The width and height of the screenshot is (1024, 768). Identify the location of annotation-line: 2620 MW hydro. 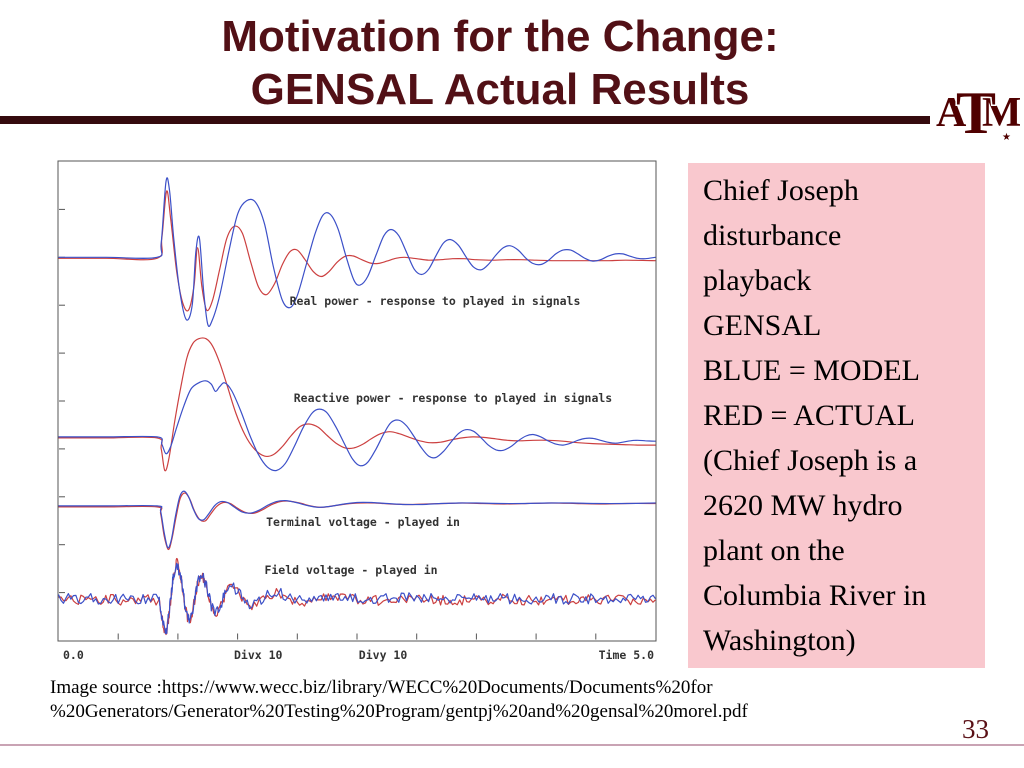
(803, 505).